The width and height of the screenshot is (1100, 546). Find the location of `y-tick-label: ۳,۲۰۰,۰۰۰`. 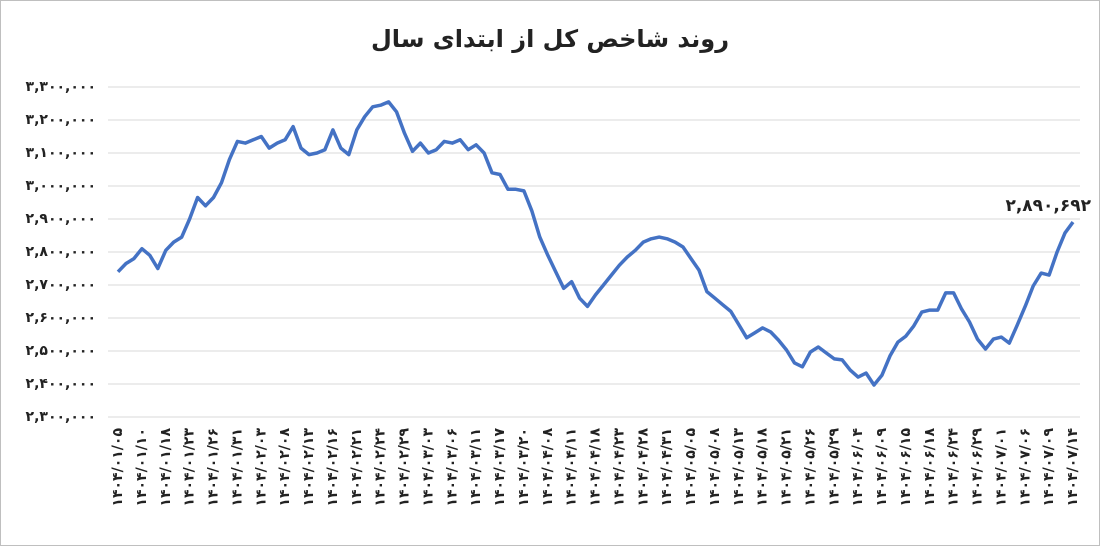

y-tick-label: ۳,۲۰۰,۰۰۰ is located at coordinates (61, 120).